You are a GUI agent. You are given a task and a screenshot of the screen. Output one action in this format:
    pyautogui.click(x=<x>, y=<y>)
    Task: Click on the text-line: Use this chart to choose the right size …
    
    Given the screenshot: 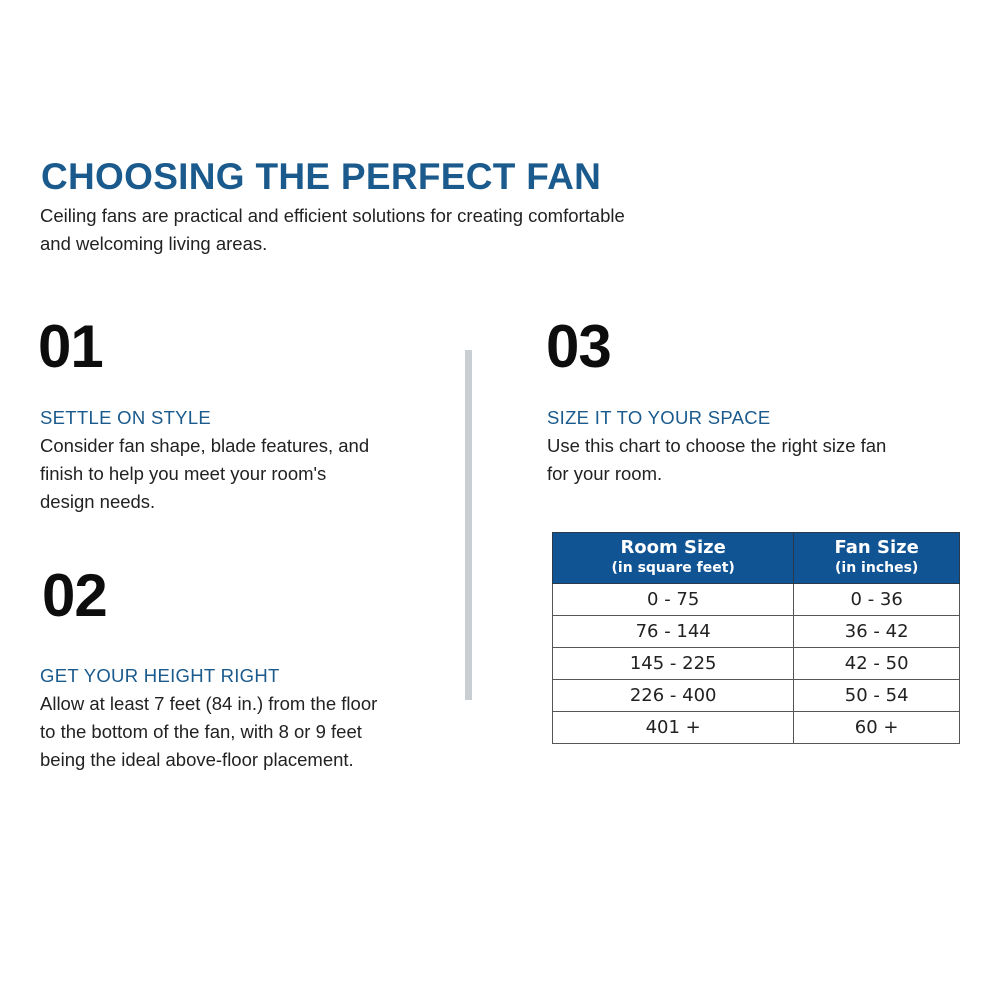 What is the action you would take?
    pyautogui.click(x=717, y=445)
    